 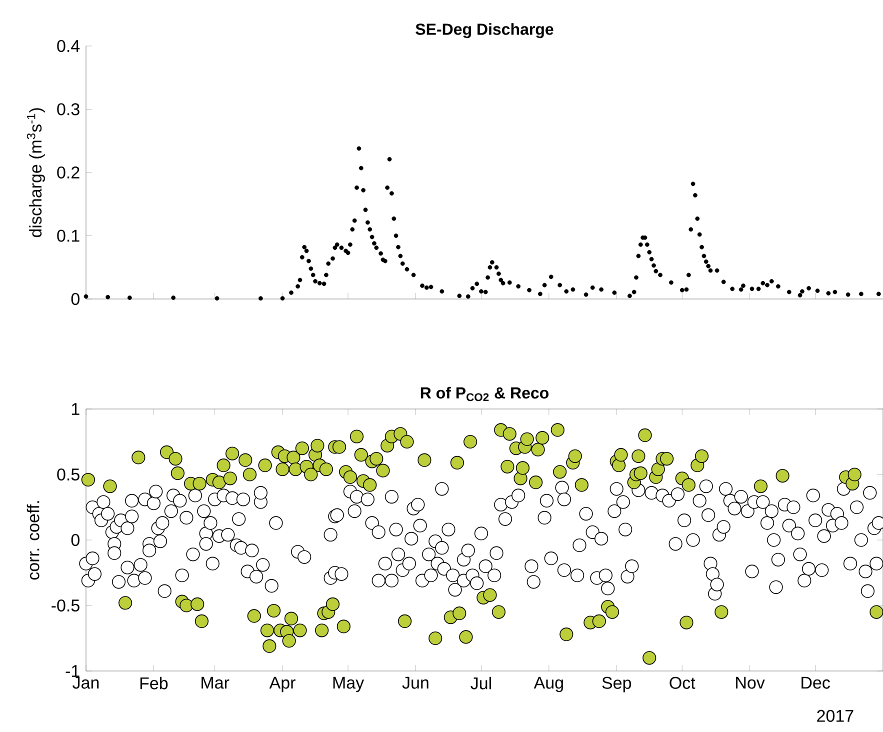 What do you see at coordinates (816, 682) in the screenshot?
I see `x-tick-label: Dec` at bounding box center [816, 682].